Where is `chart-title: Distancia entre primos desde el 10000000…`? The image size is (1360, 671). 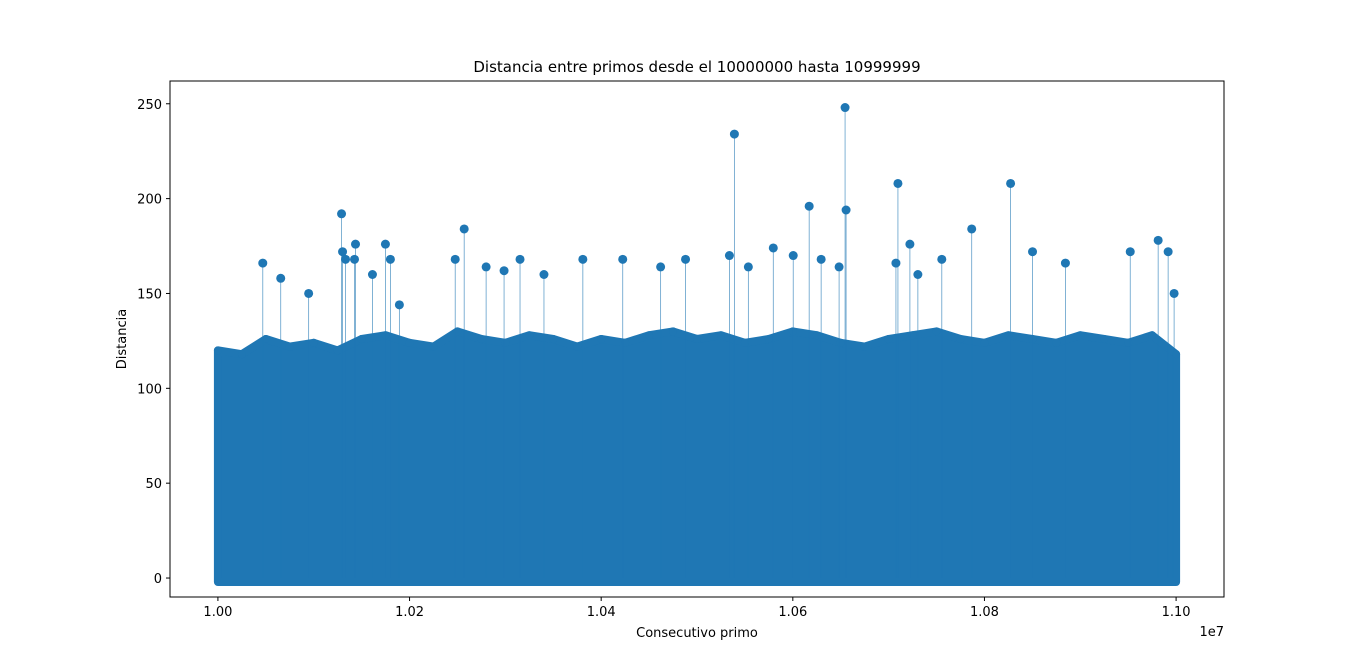
chart-title: Distancia entre primos desde el 10000000… is located at coordinates (696, 67).